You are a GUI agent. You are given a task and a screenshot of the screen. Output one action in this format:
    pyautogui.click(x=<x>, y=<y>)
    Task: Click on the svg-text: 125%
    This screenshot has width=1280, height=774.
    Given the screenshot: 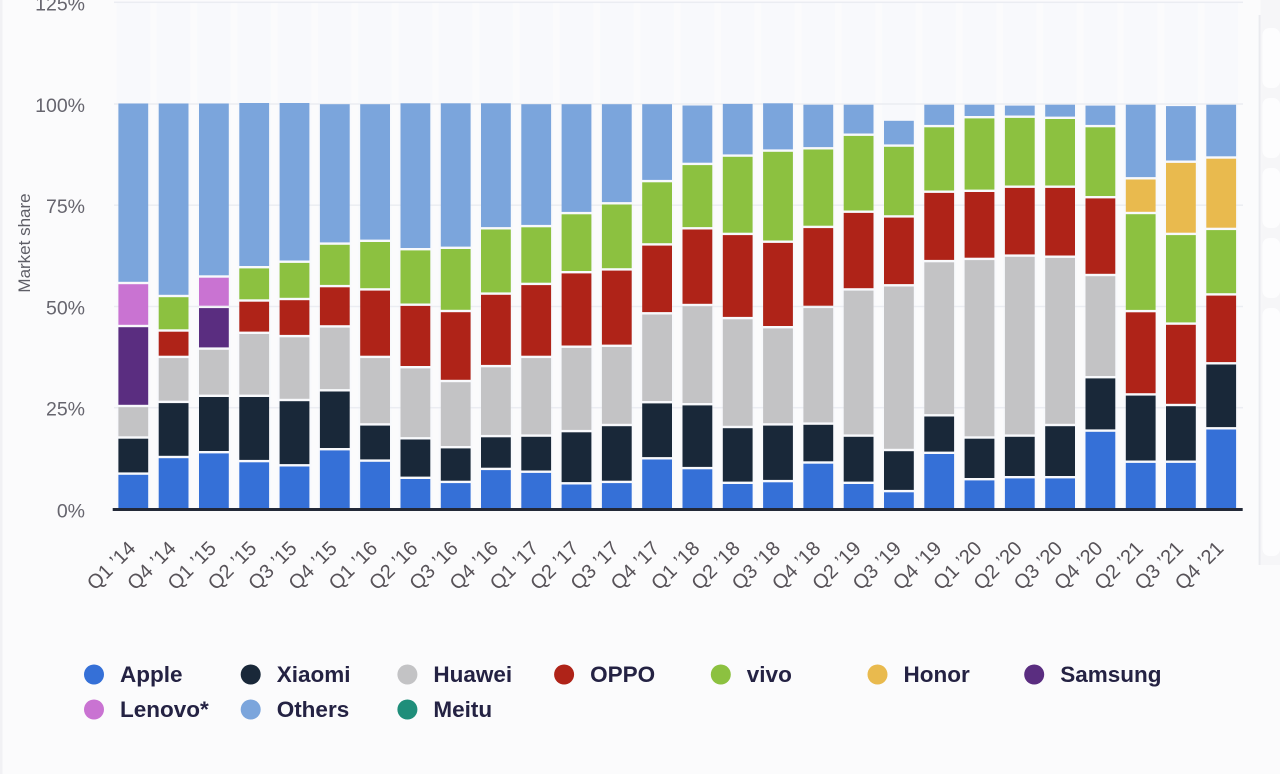 What is the action you would take?
    pyautogui.click(x=60, y=7)
    